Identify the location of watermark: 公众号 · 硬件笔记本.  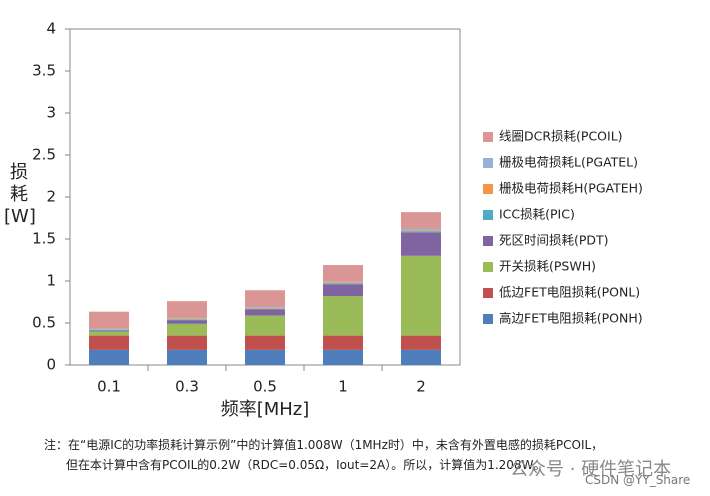
(591, 469).